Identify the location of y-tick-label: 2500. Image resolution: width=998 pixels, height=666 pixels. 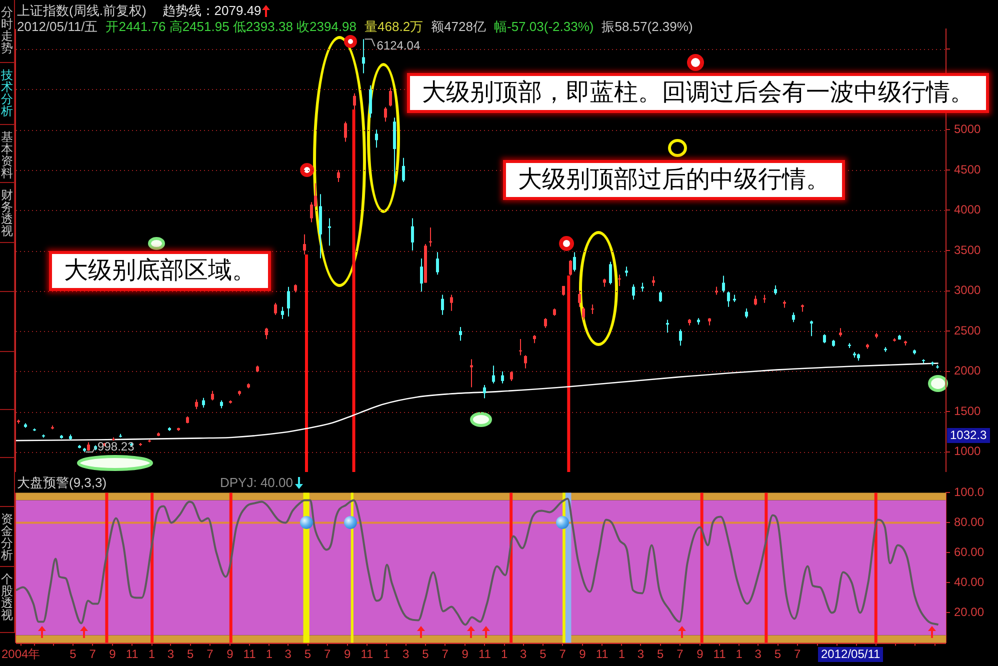
(968, 330).